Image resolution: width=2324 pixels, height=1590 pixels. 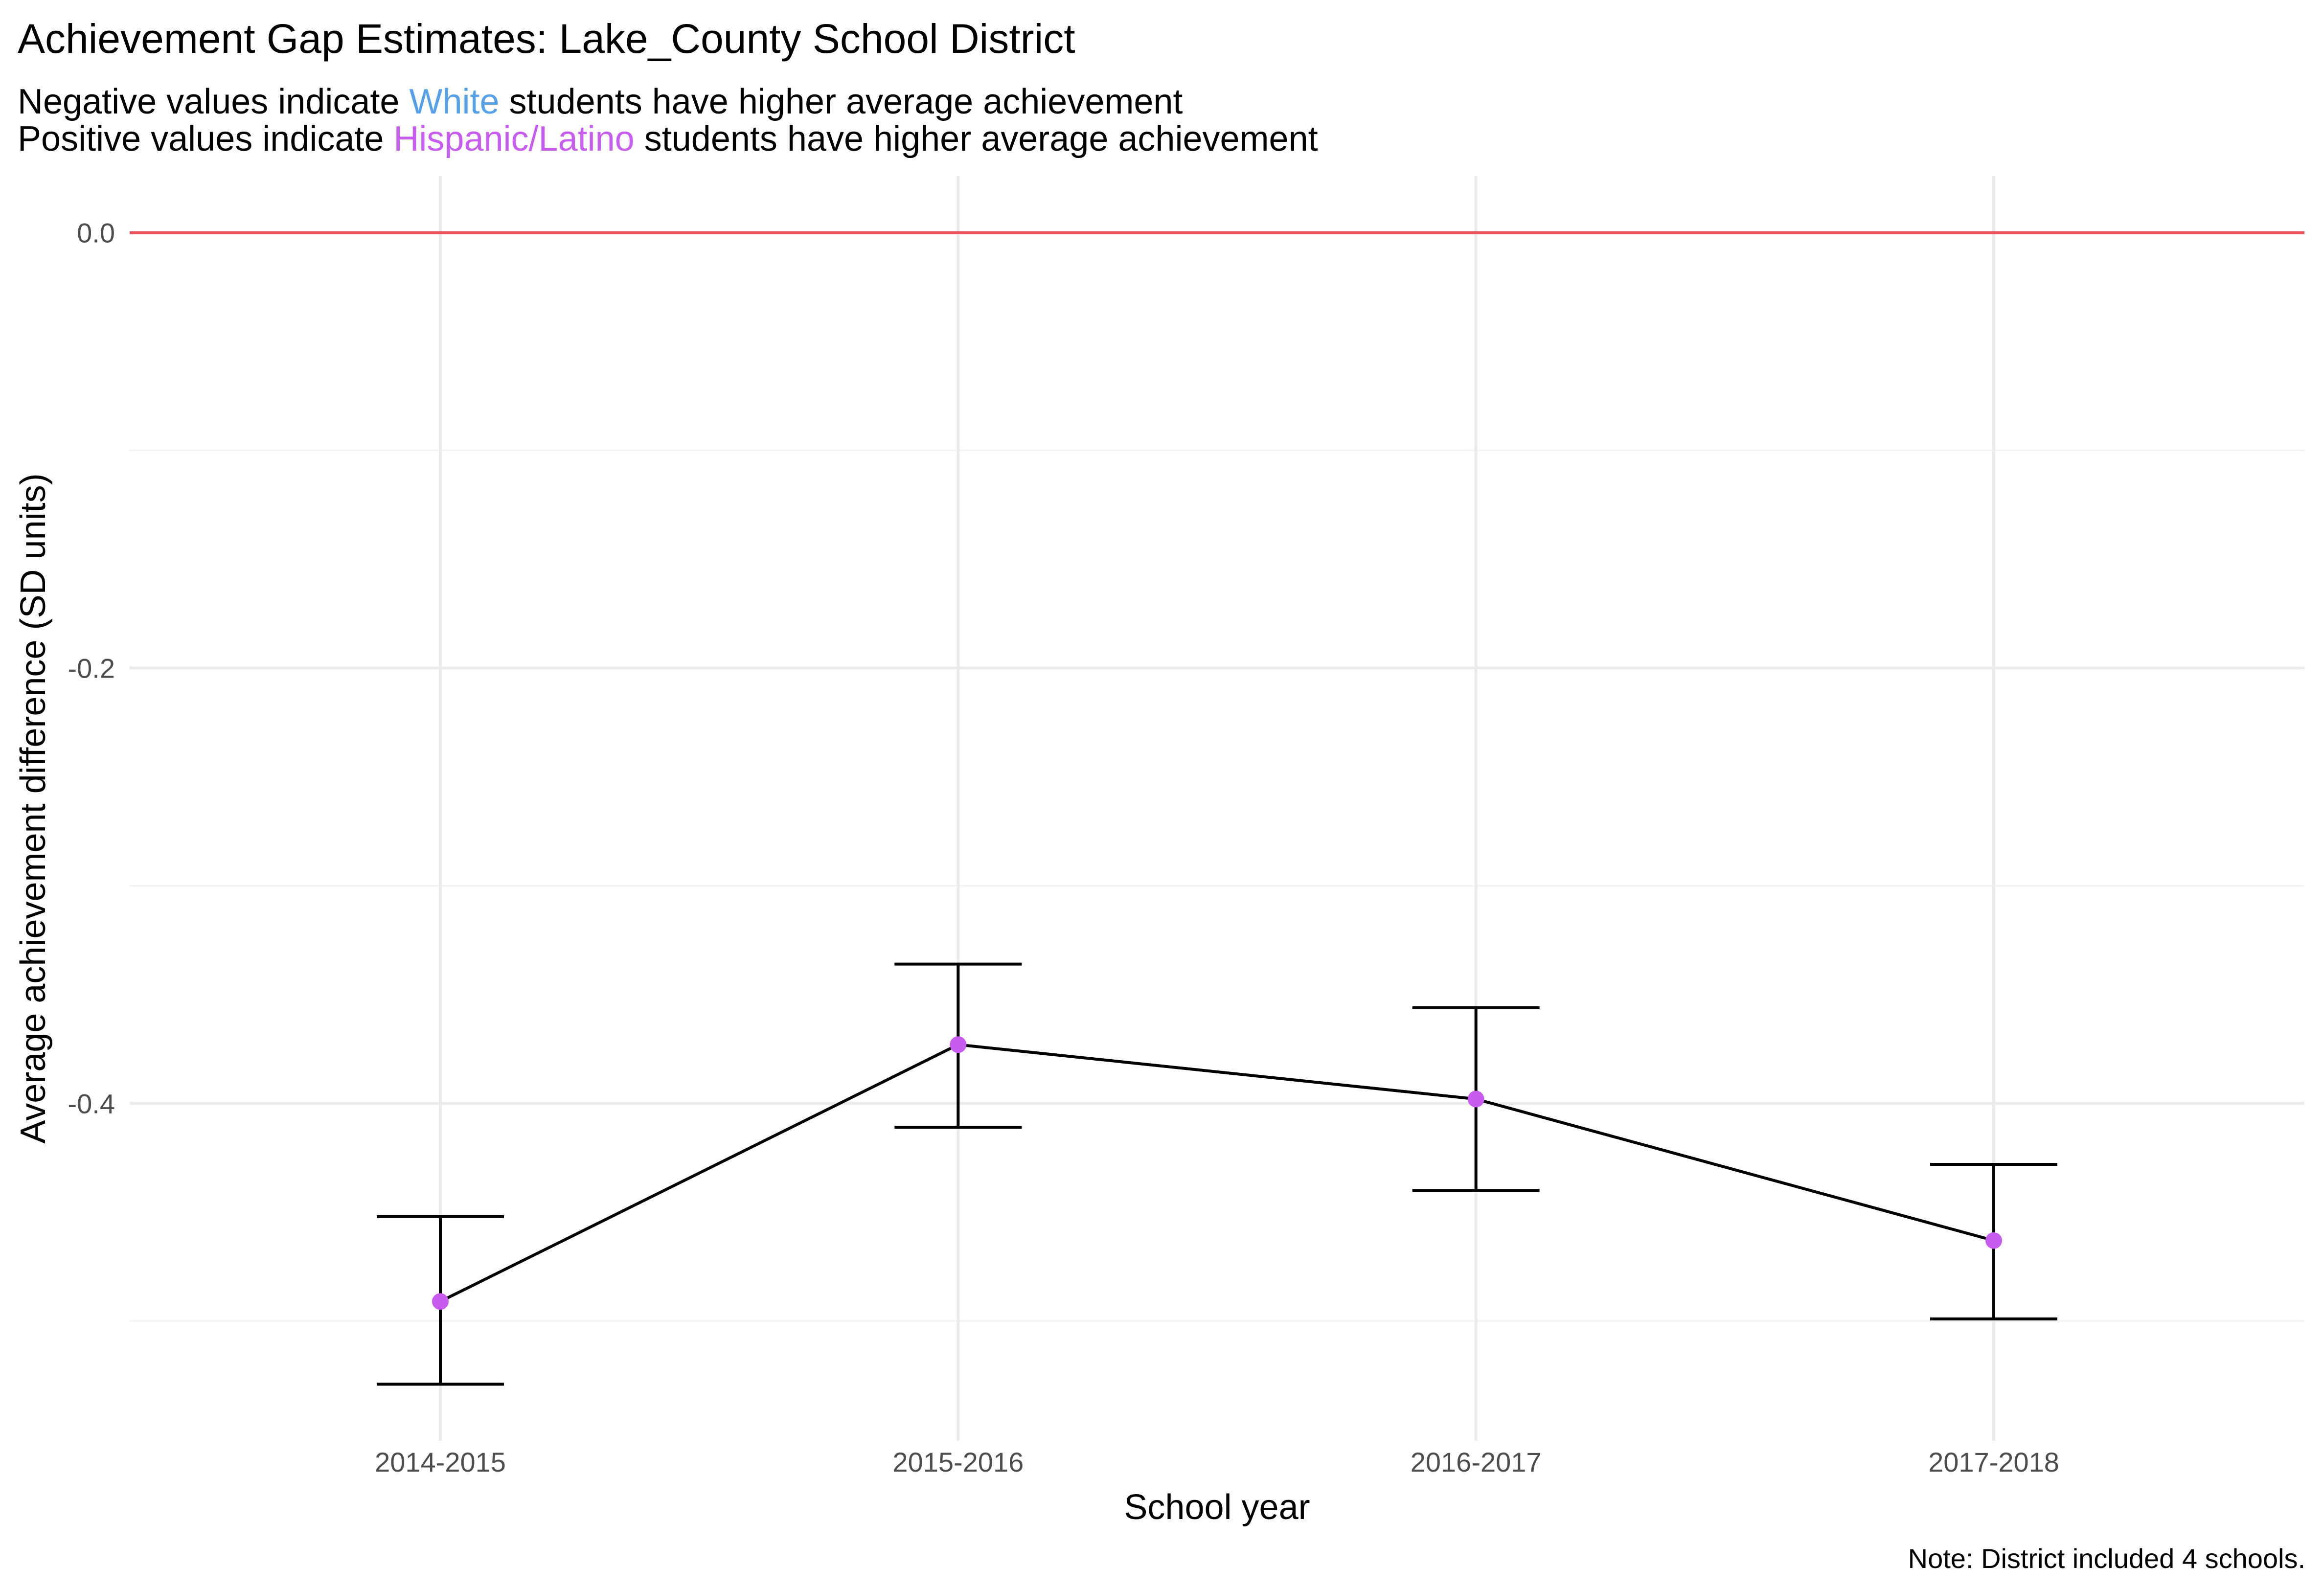 I want to click on x-tick-label-1: 2015-2016, so click(x=958, y=1462).